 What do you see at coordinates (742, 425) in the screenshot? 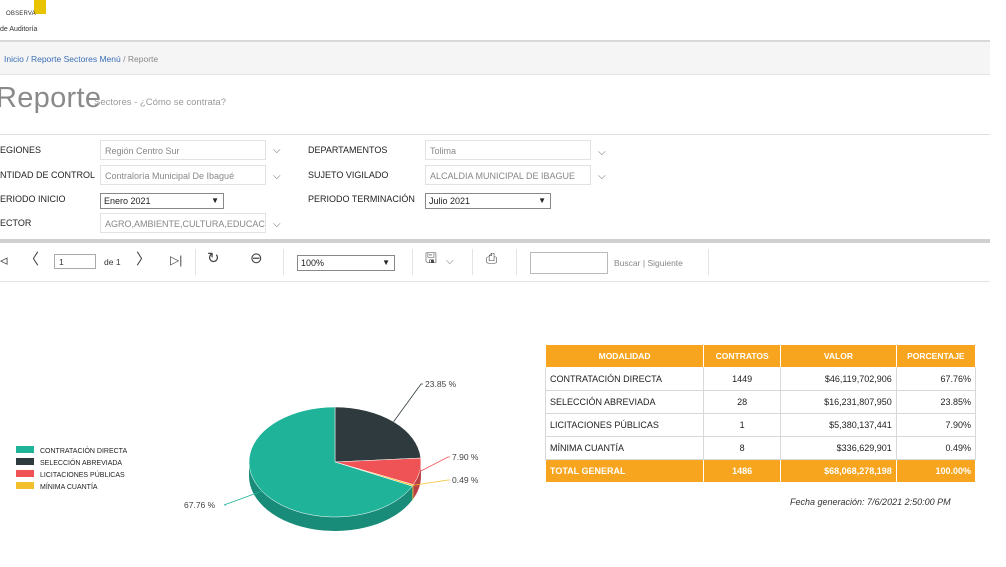
I see `cell-contratos: 1` at bounding box center [742, 425].